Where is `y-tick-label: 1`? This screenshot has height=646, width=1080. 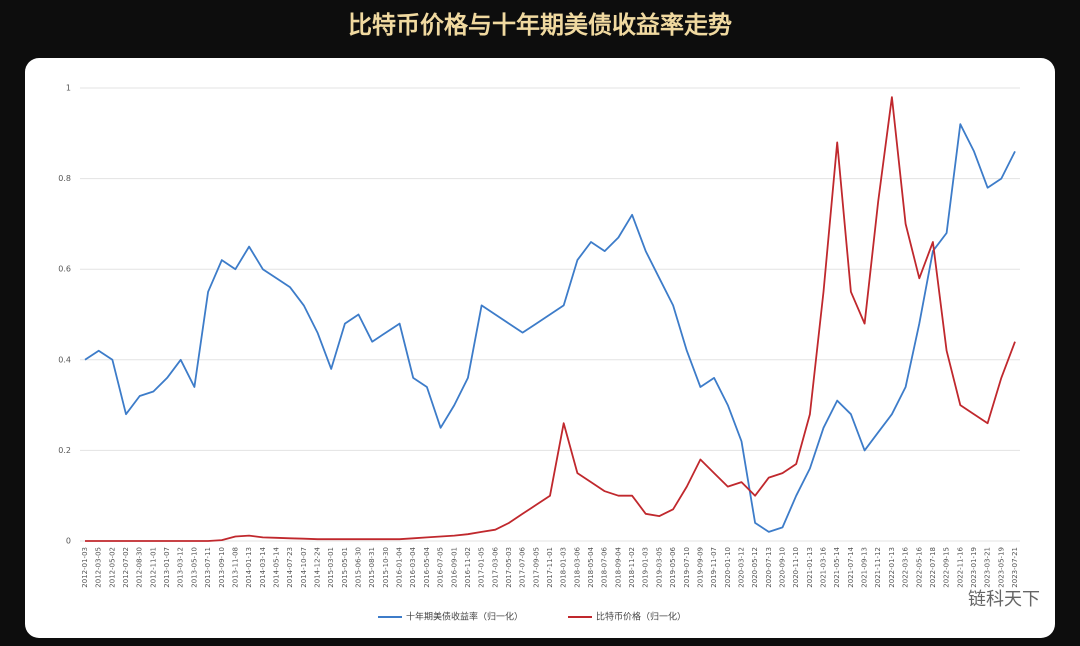 y-tick-label: 1 is located at coordinates (68, 88).